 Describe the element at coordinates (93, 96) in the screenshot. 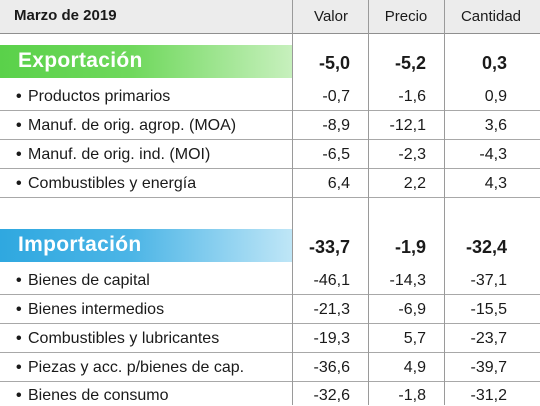

I see `list-item-label: • Productos primarios` at that location.